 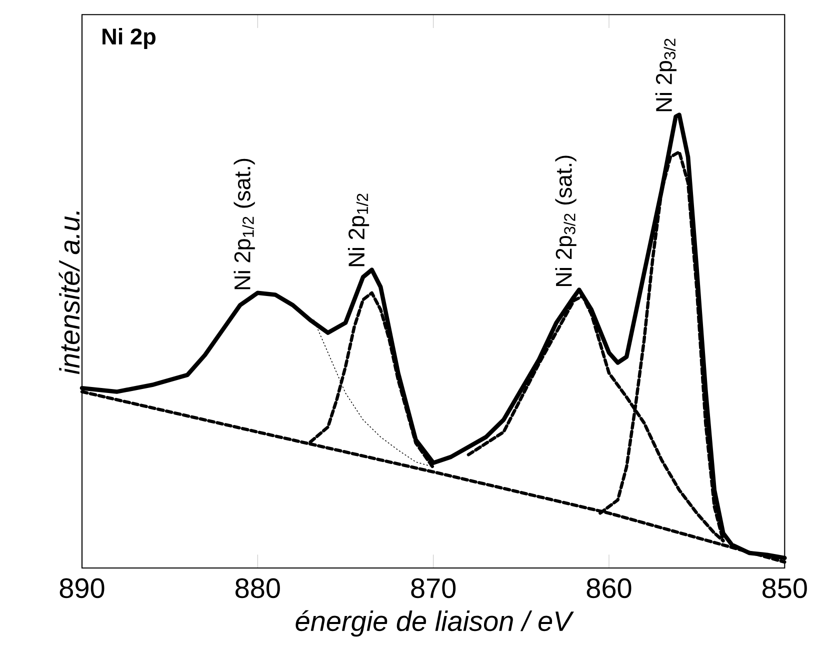 What do you see at coordinates (433, 588) in the screenshot?
I see `x-tick-label: 870` at bounding box center [433, 588].